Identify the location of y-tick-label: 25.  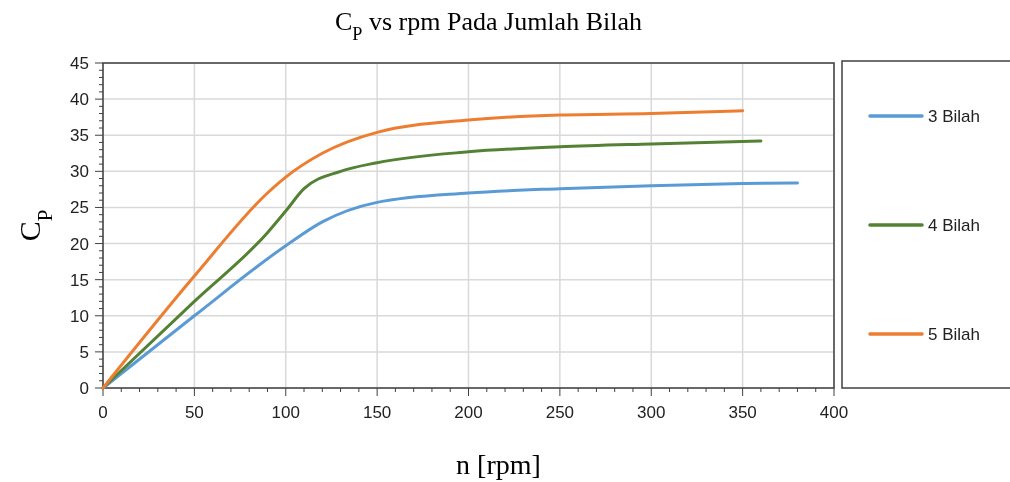
(79, 208).